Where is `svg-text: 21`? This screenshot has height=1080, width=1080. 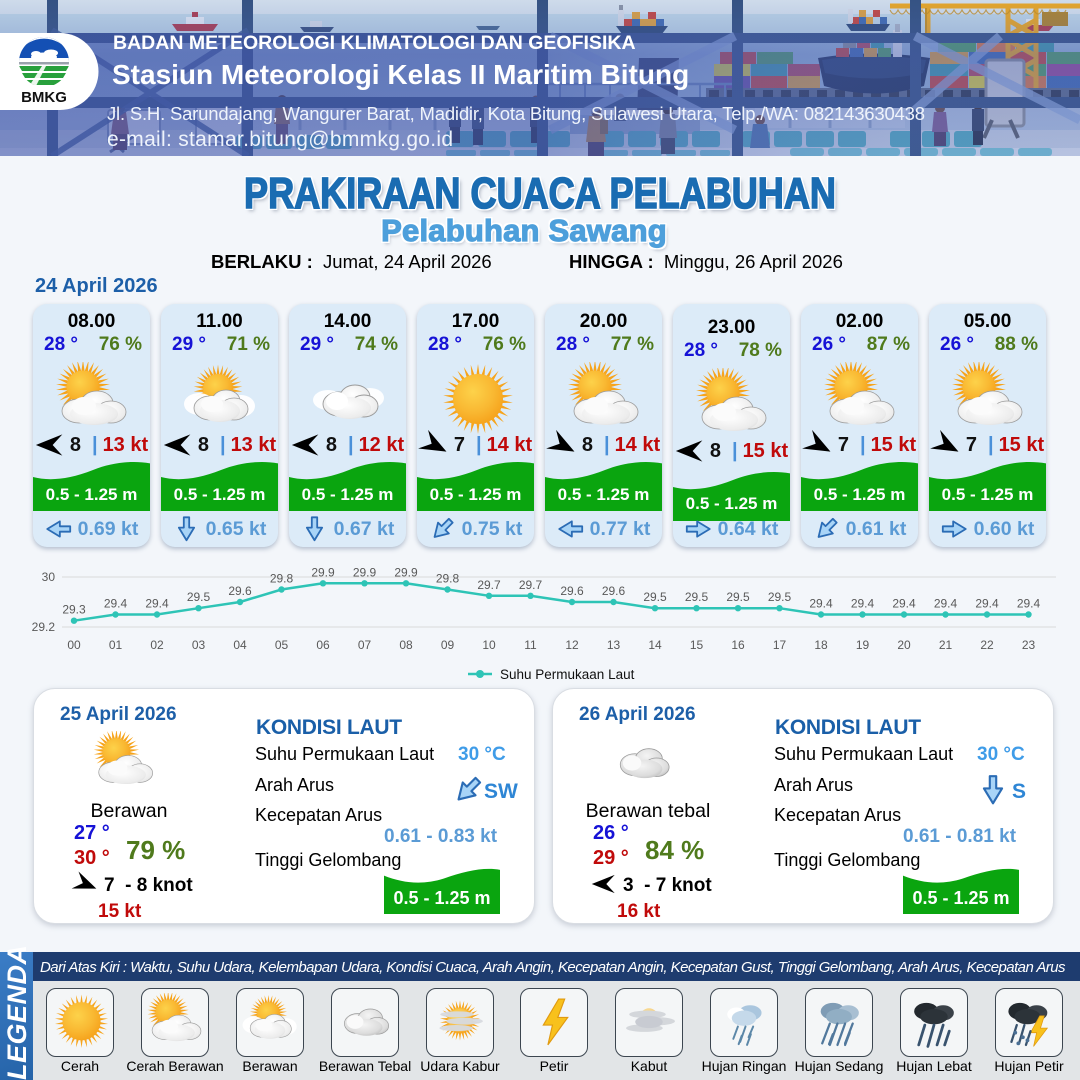 svg-text: 21 is located at coordinates (946, 645).